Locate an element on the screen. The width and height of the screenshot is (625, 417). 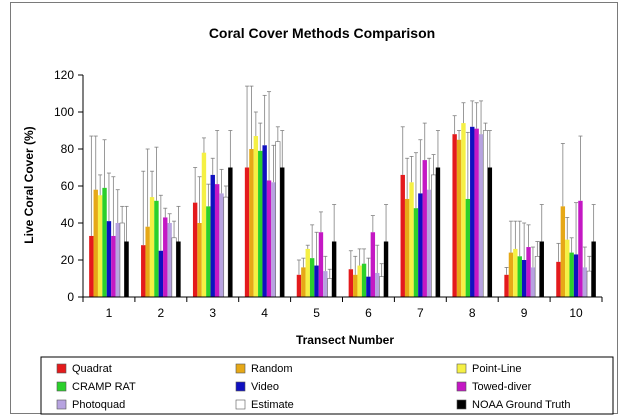
x-tick-label: 3 is located at coordinates (212, 313).